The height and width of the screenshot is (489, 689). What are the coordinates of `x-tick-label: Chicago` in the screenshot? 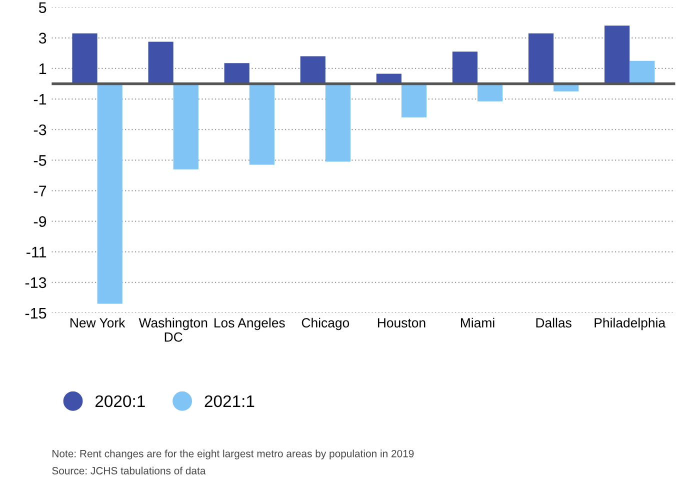 It's located at (326, 324).